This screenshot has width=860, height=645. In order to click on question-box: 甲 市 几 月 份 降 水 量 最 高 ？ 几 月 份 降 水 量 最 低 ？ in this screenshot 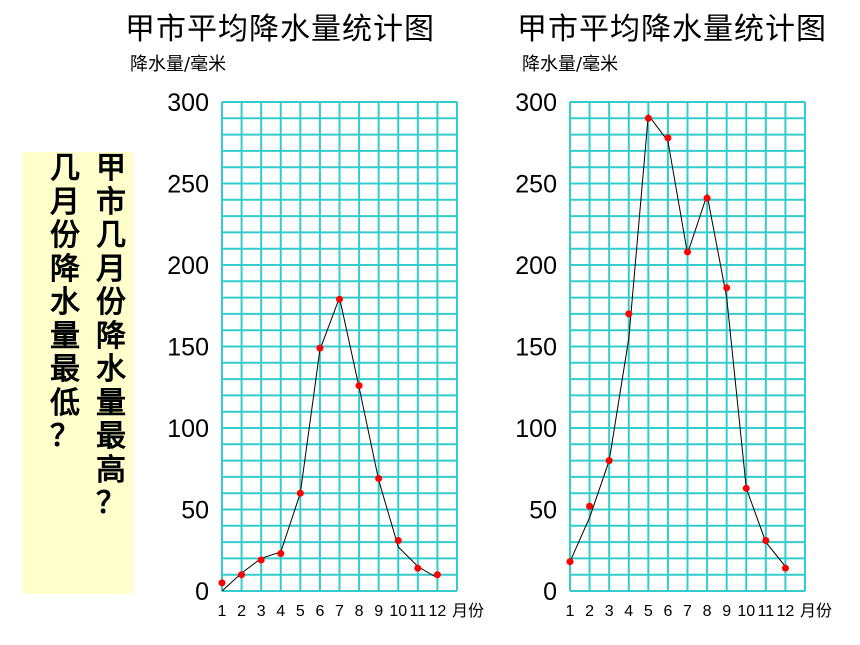, I will do `click(78, 373)`.